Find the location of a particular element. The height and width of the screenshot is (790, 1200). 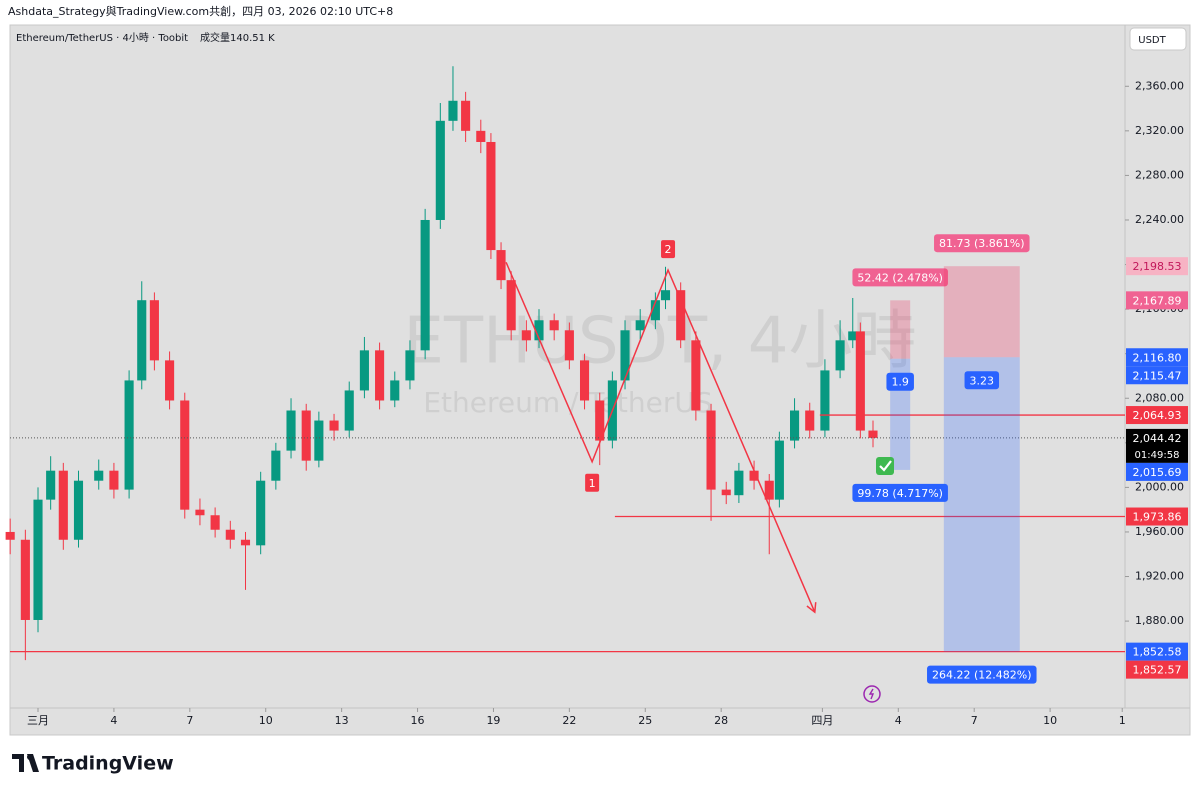

check-mark is located at coordinates (885, 466).